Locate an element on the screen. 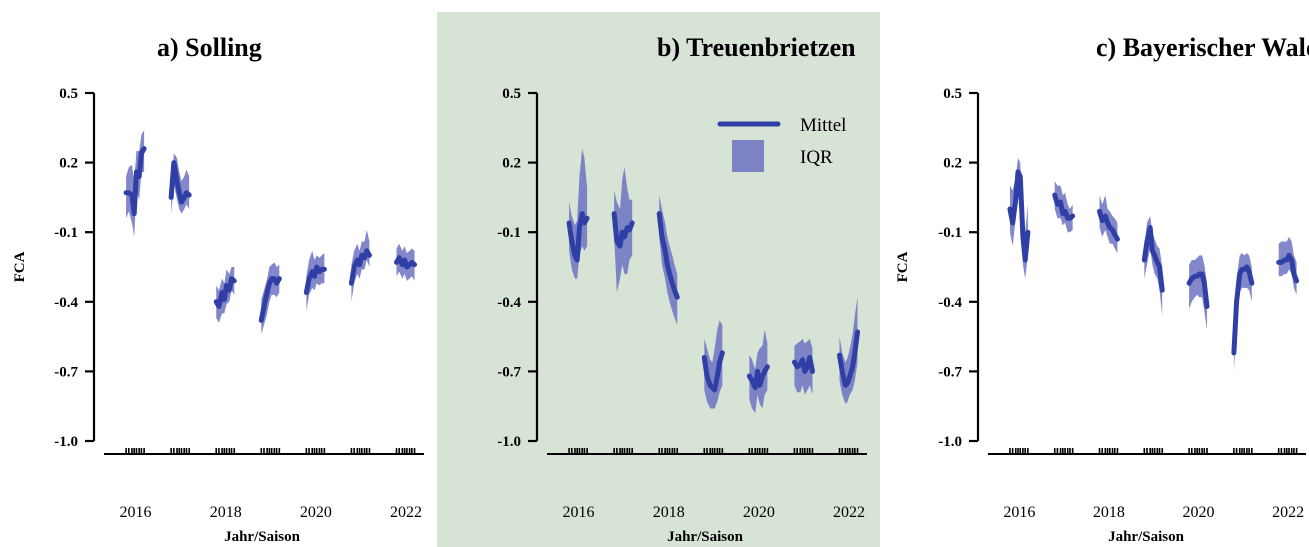 Image resolution: width=1309 pixels, height=547 pixels. legend-iqr-swatch is located at coordinates (748, 156).